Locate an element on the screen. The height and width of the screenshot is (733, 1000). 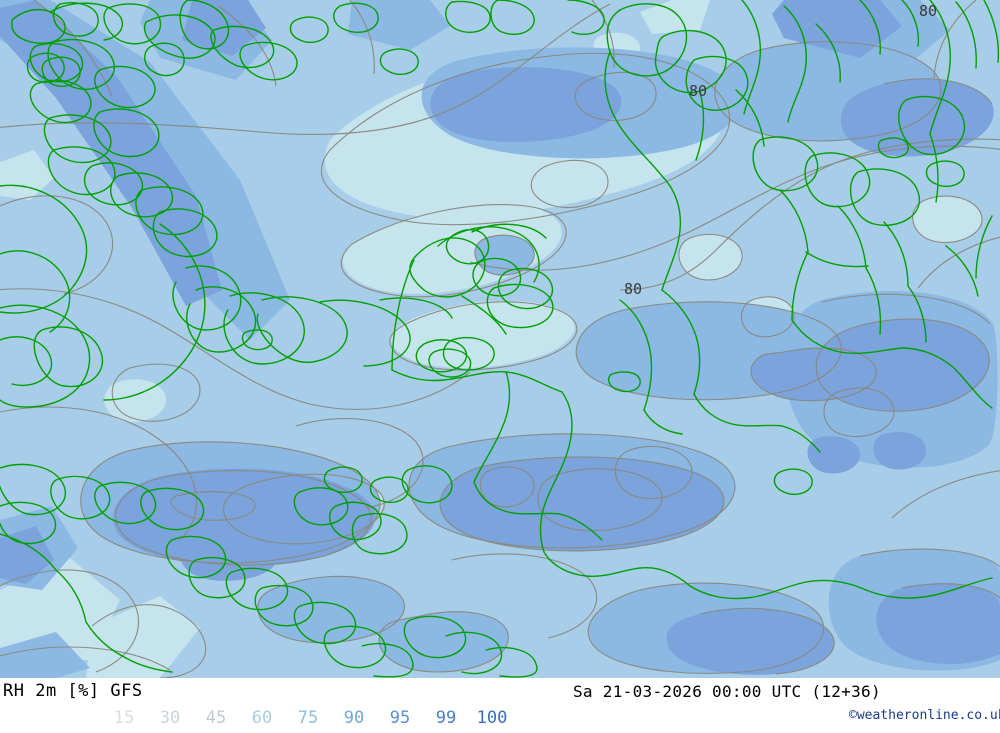
legend-tick-15: 15 is located at coordinates (124, 718).